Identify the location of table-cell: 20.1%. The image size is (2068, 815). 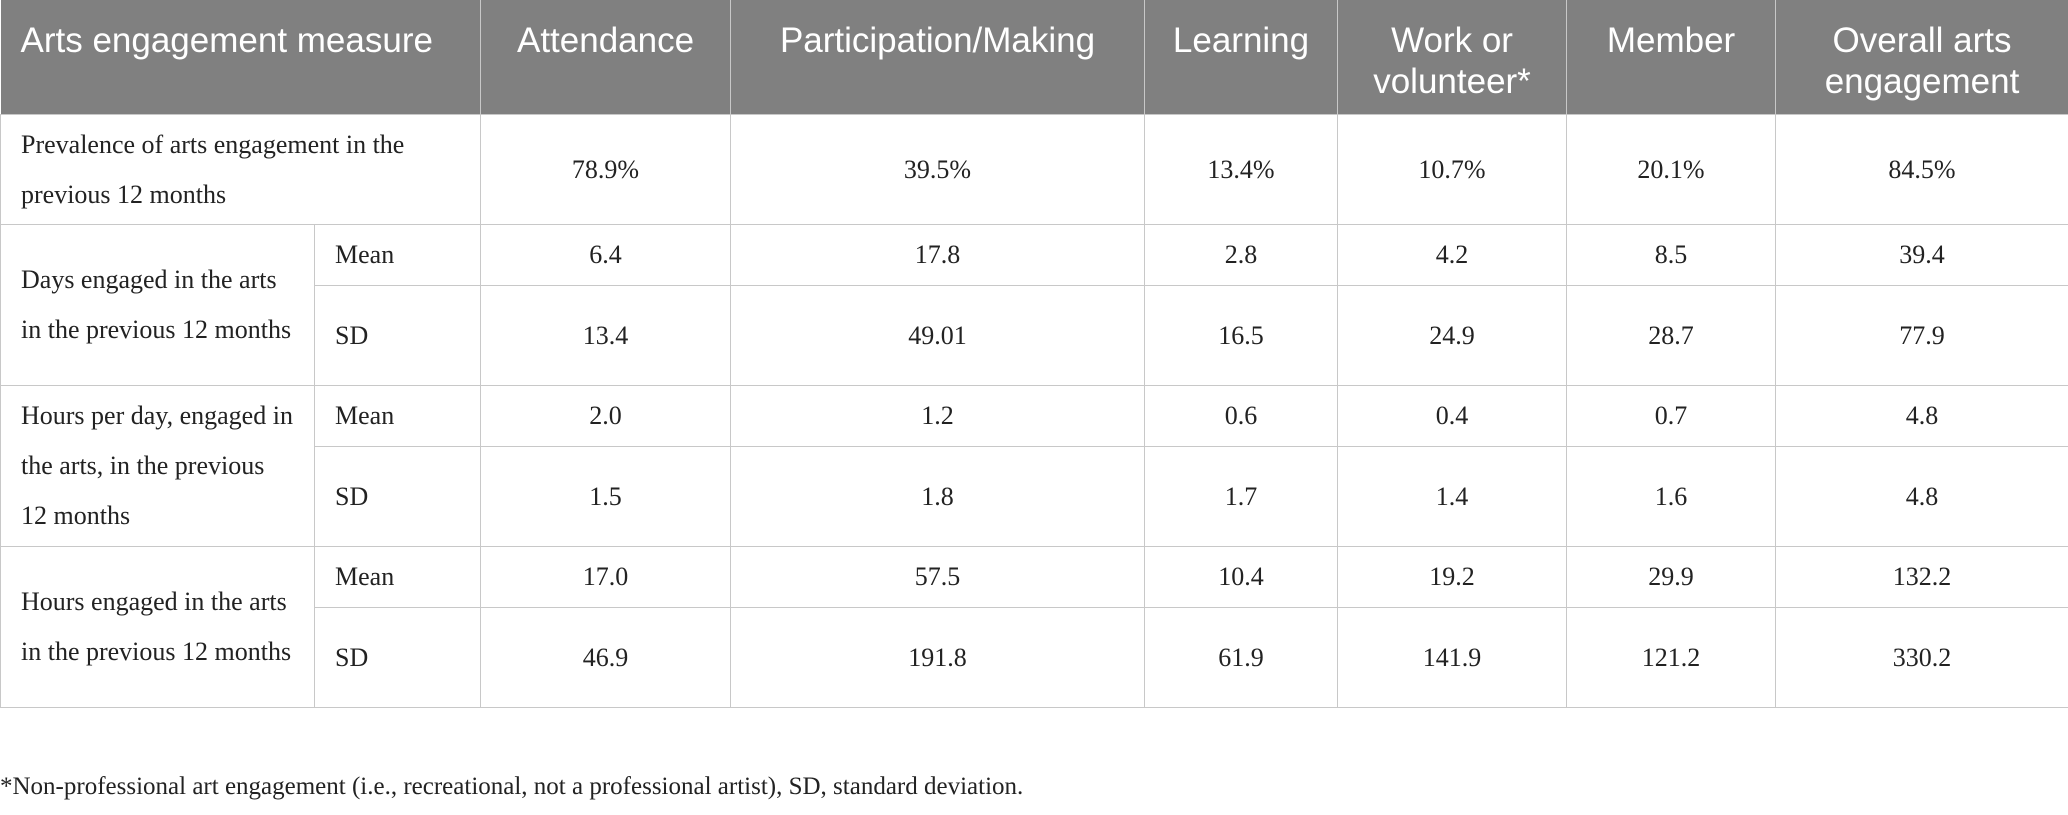
(1671, 169).